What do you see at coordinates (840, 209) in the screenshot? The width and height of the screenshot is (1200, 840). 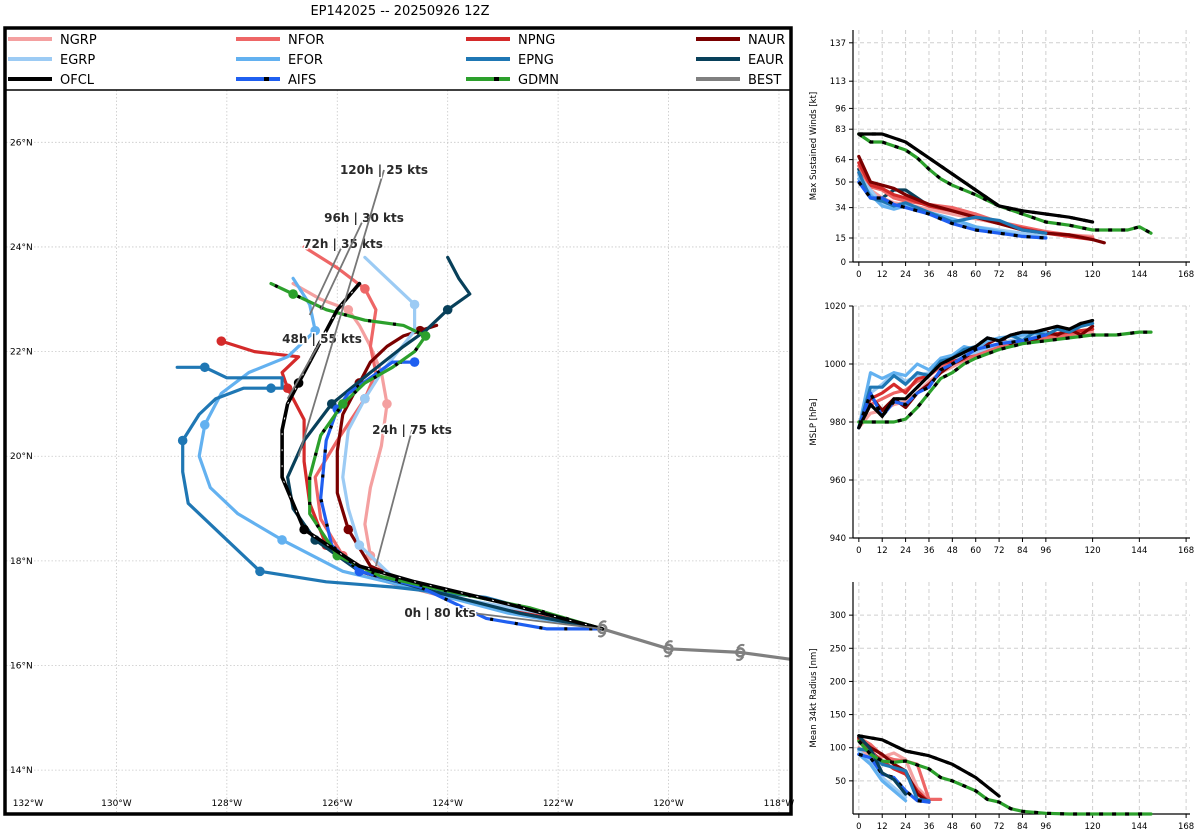 I see `tick-label-y: 34` at bounding box center [840, 209].